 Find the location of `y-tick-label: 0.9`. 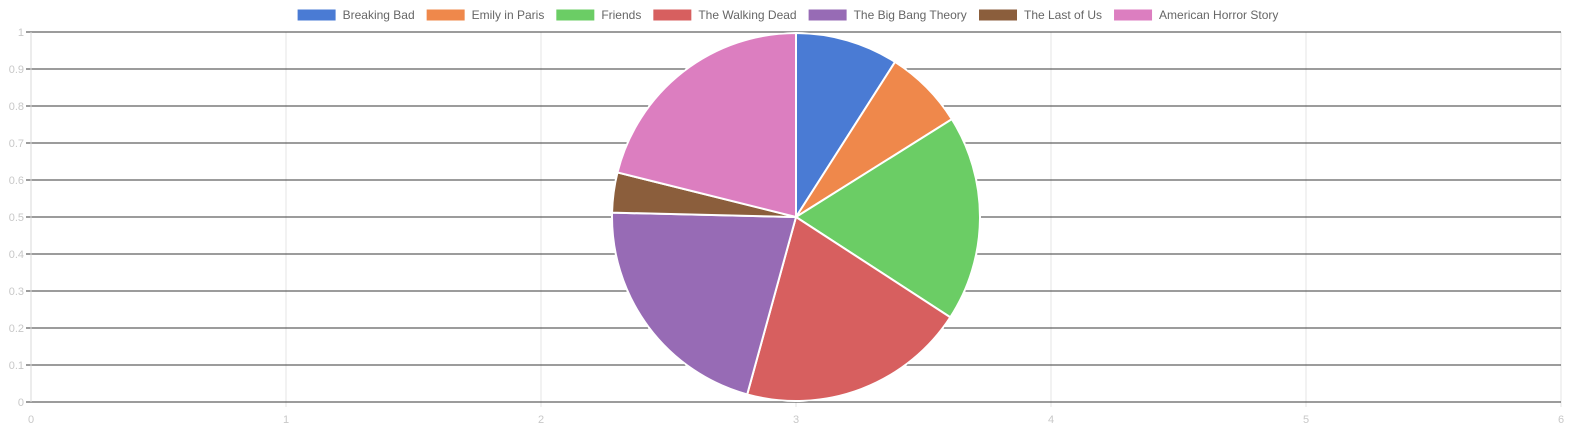

y-tick-label: 0.9 is located at coordinates (16, 70).